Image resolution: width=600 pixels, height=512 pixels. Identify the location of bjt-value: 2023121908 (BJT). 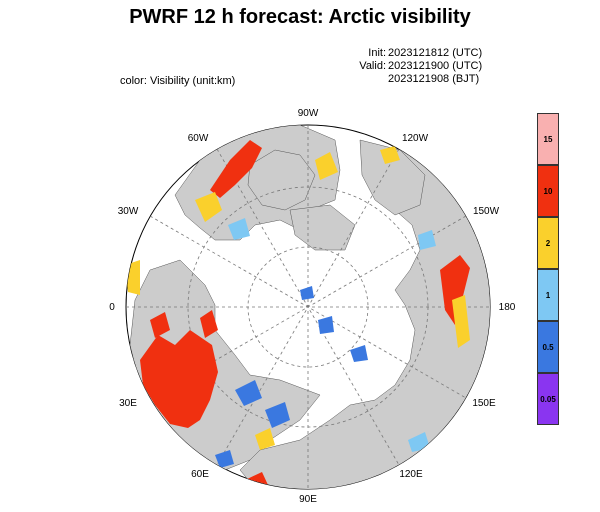
(434, 79).